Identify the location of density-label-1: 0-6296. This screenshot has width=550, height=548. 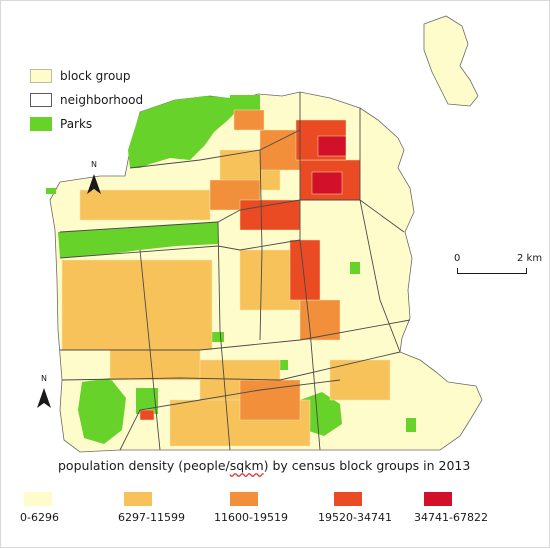
(39, 517).